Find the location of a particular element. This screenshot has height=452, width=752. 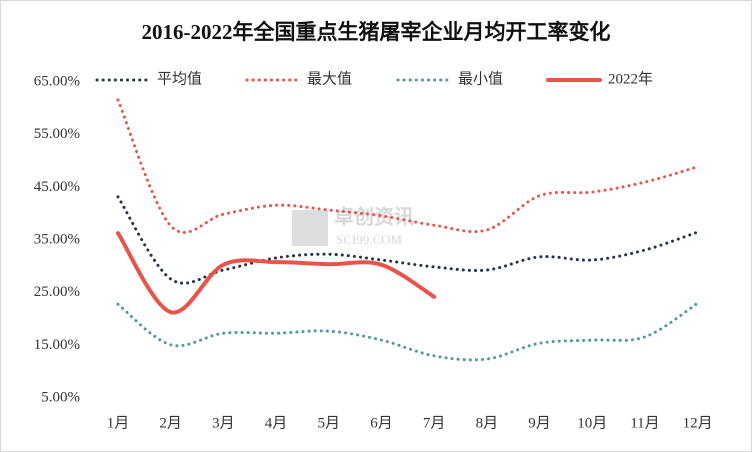

y-tick-label: 5.00% is located at coordinates (60, 397).